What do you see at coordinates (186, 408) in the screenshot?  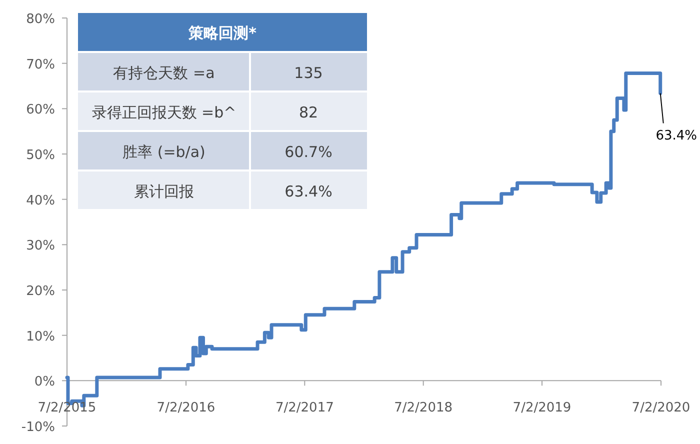 I see `x-tick-label: 7/2/2016` at bounding box center [186, 408].